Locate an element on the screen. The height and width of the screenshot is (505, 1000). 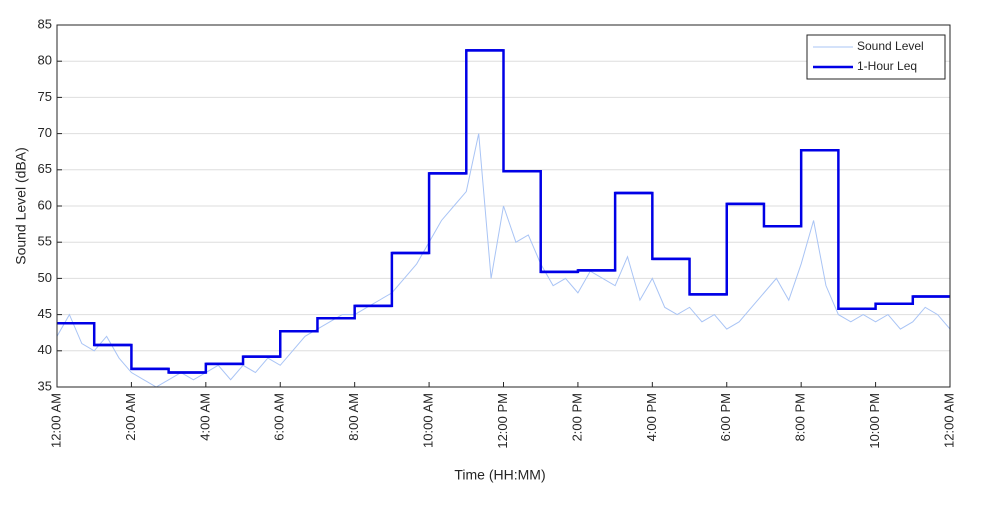
y-tick-label: 70 is located at coordinates (45, 132).